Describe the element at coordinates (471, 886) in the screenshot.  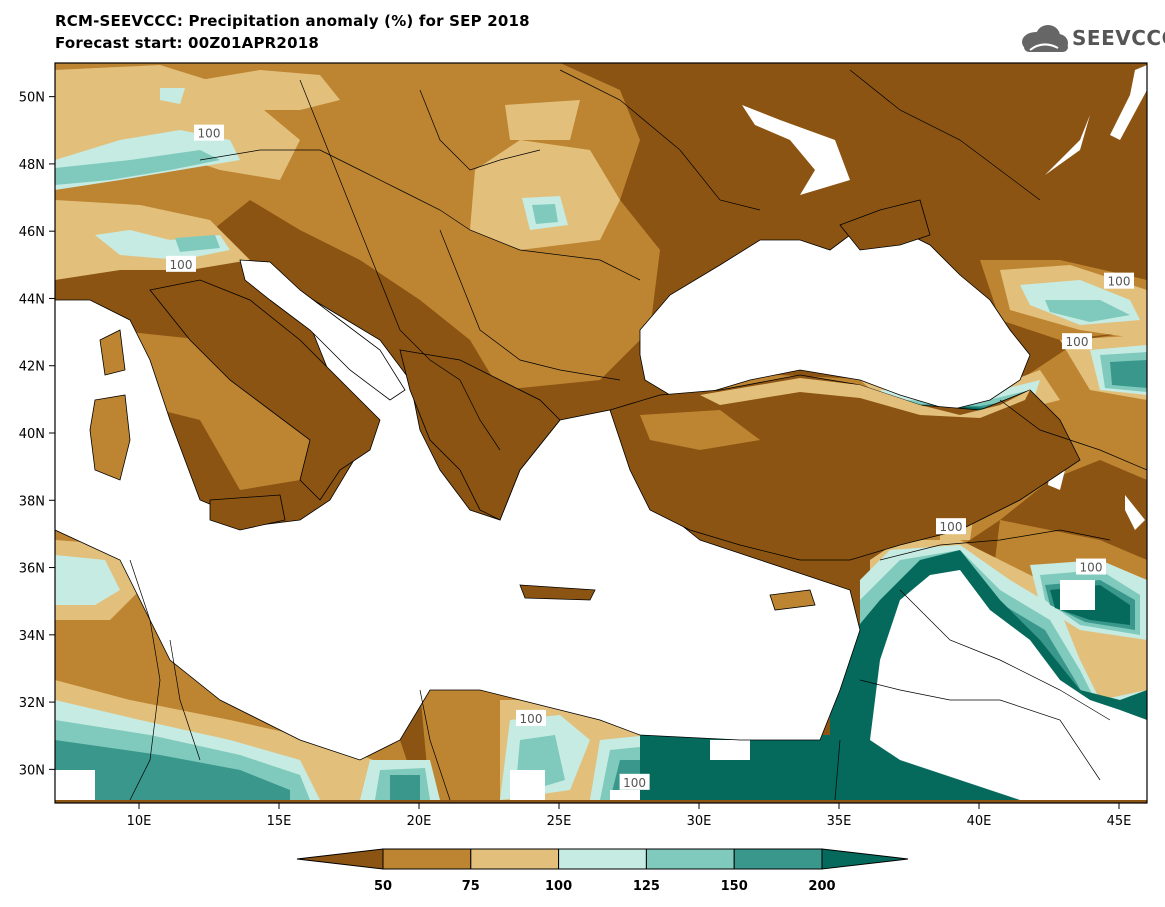
I see `colorbar-tick-label: 75` at that location.